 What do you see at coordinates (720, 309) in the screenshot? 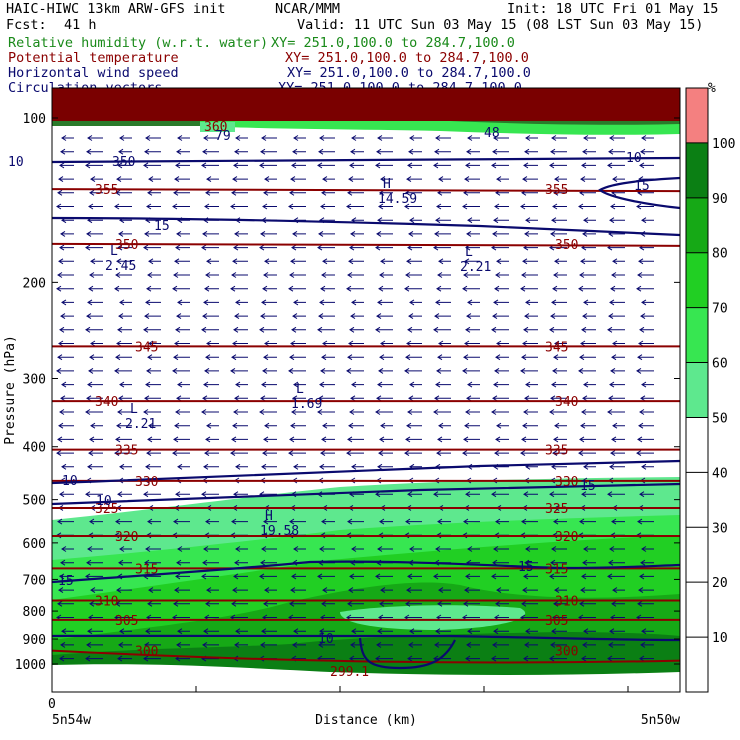
I see `colorbar-tick-label: 70` at bounding box center [720, 309].